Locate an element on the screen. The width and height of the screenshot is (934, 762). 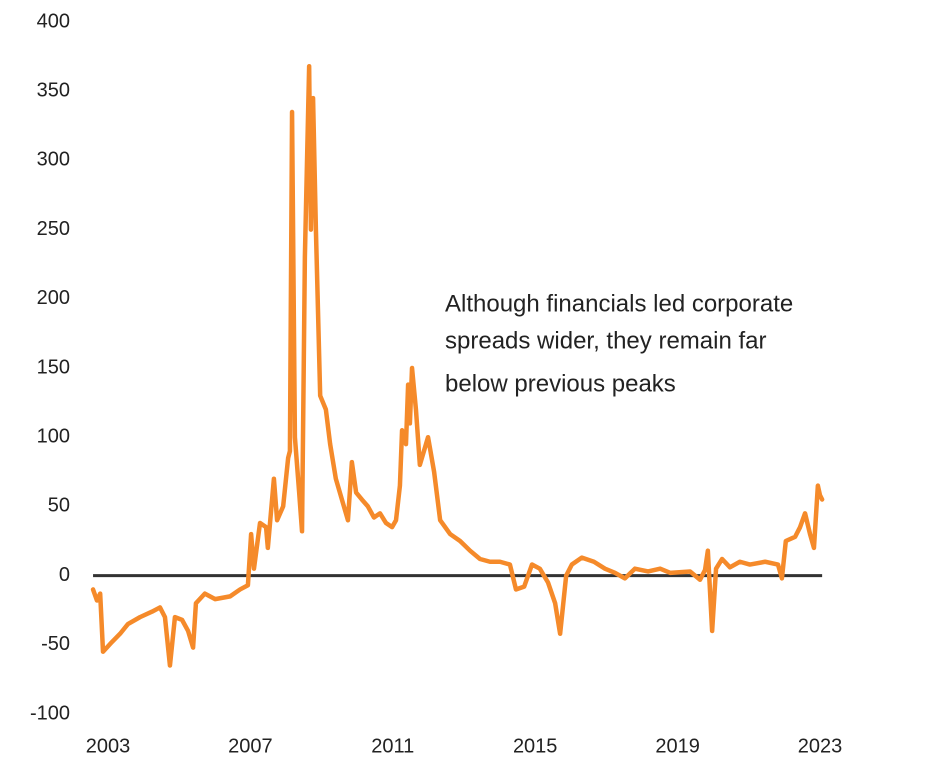
y-tick-label: -100 is located at coordinates (50, 713).